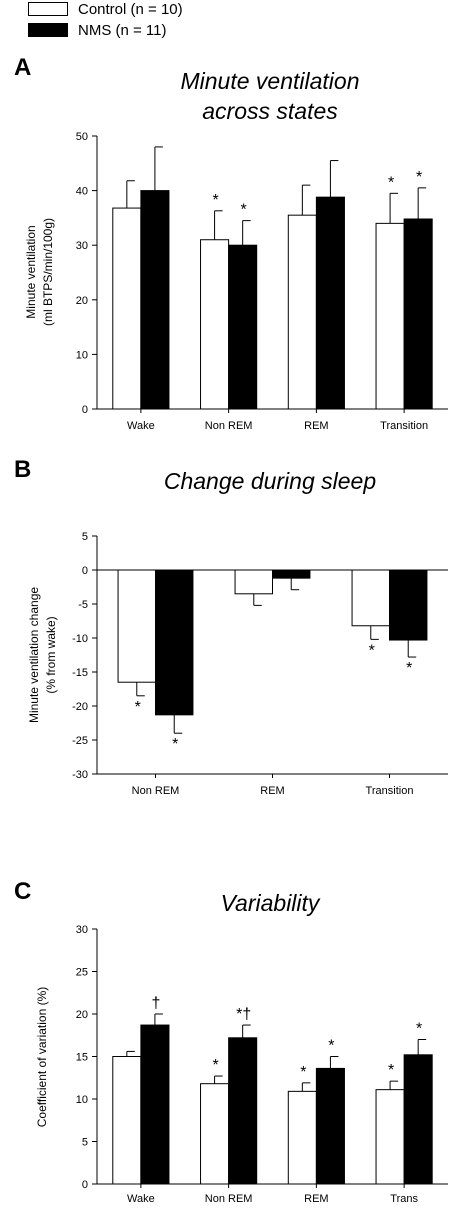 The height and width of the screenshot is (1220, 469). What do you see at coordinates (270, 96) in the screenshot?
I see `panel-a-title: Minute ventilation across states` at bounding box center [270, 96].